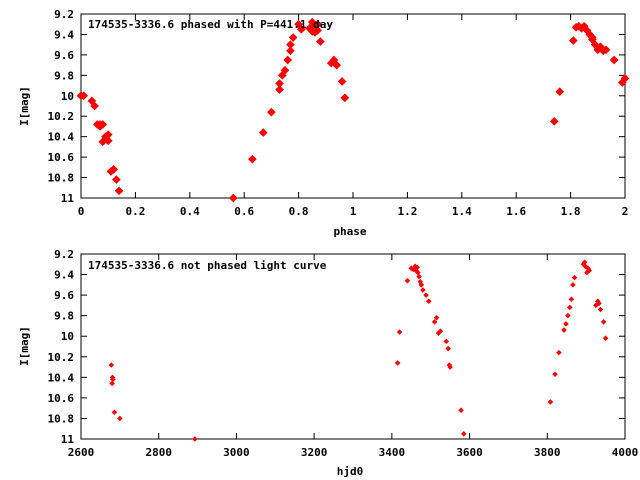 This screenshot has height=480, width=640. What do you see at coordinates (210, 24) in the screenshot?
I see `chart-title: 174535-3336.6 phased with P=441.1 day` at bounding box center [210, 24].